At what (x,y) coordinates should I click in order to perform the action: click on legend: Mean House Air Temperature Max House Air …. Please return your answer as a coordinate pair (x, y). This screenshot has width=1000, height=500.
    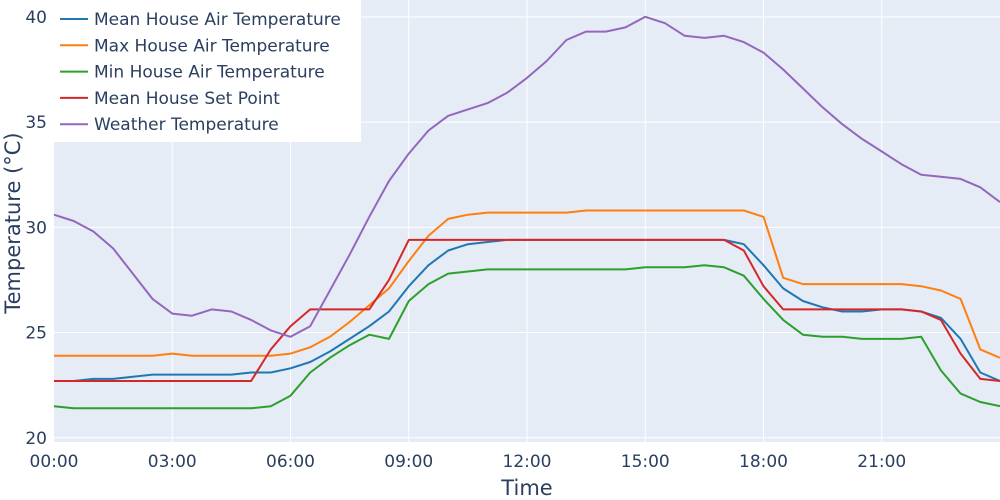
    Looking at the image, I should click on (207, 71).